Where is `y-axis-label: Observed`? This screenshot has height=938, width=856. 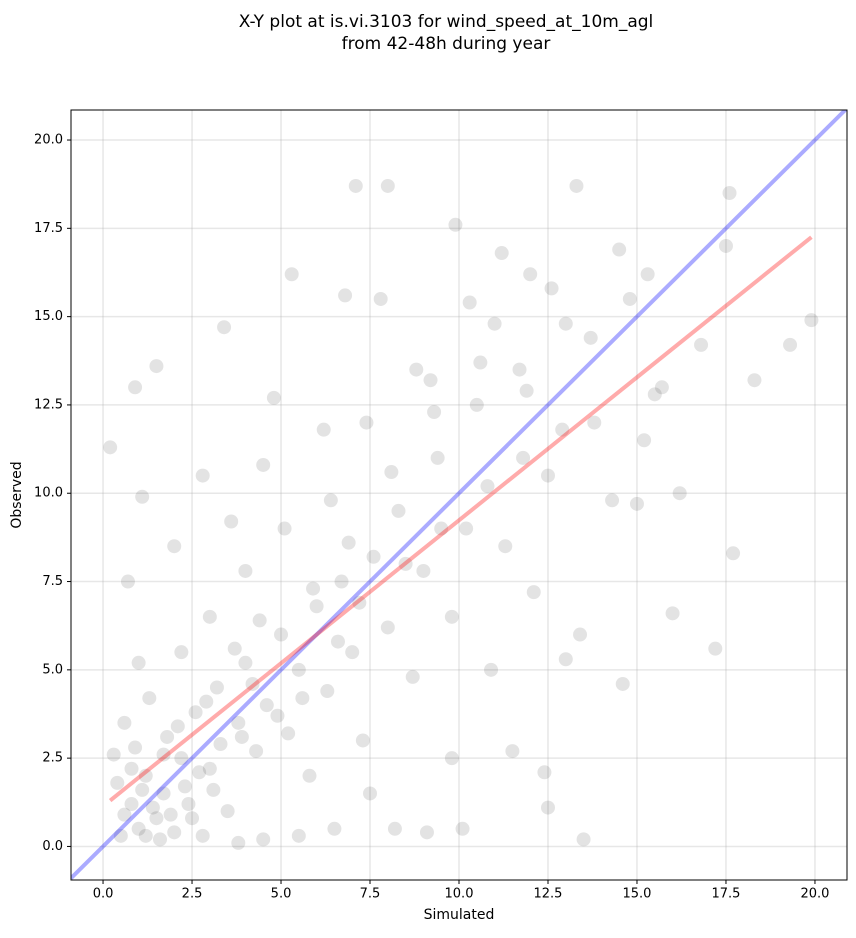
y-axis-label: Observed is located at coordinates (17, 494).